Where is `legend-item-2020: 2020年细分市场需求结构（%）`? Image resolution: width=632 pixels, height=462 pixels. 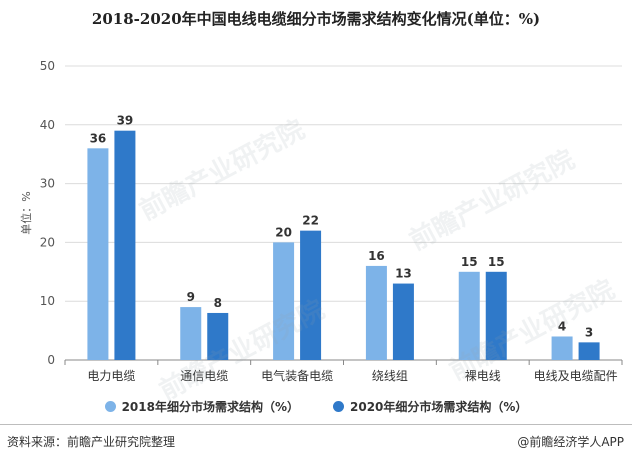 legend-item-2020: 2020年细分市场需求结构（%） is located at coordinates (430, 406).